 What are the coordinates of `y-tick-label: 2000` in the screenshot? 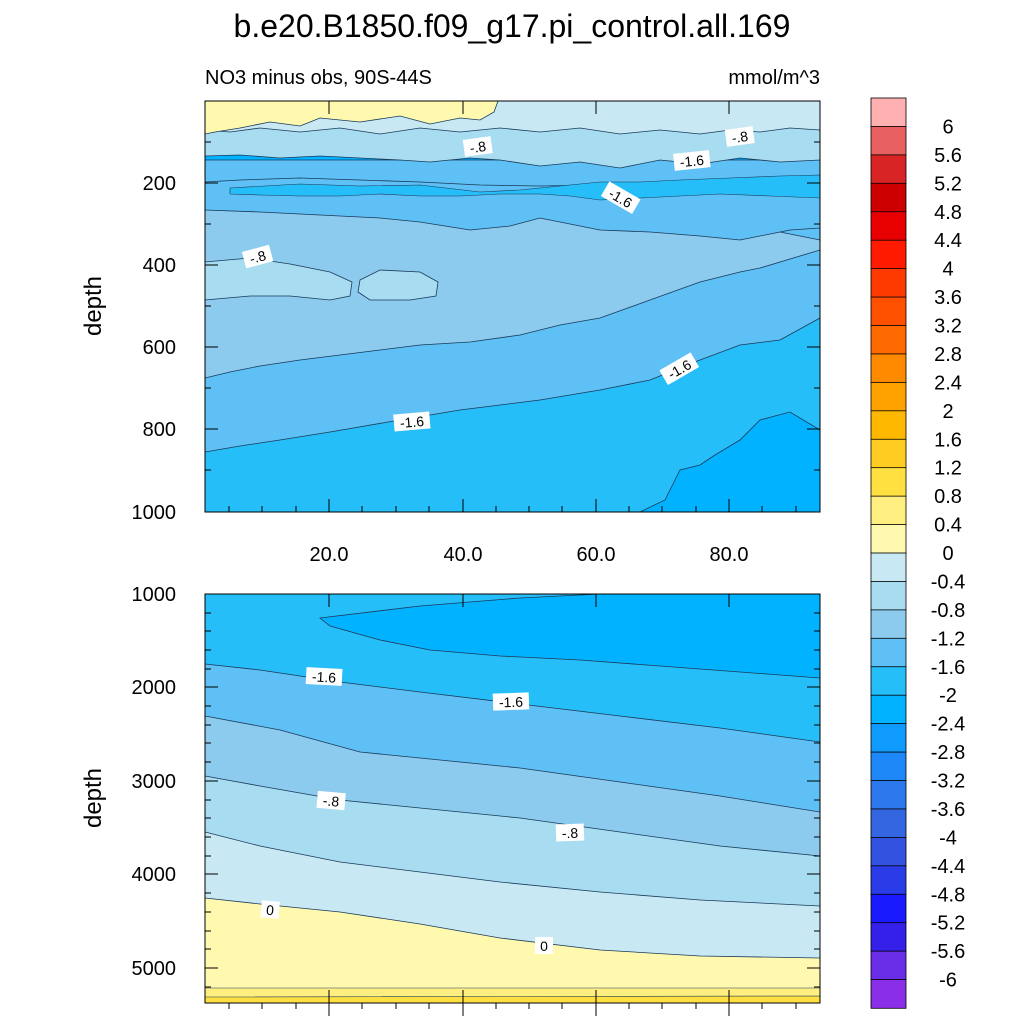 It's located at (154, 688).